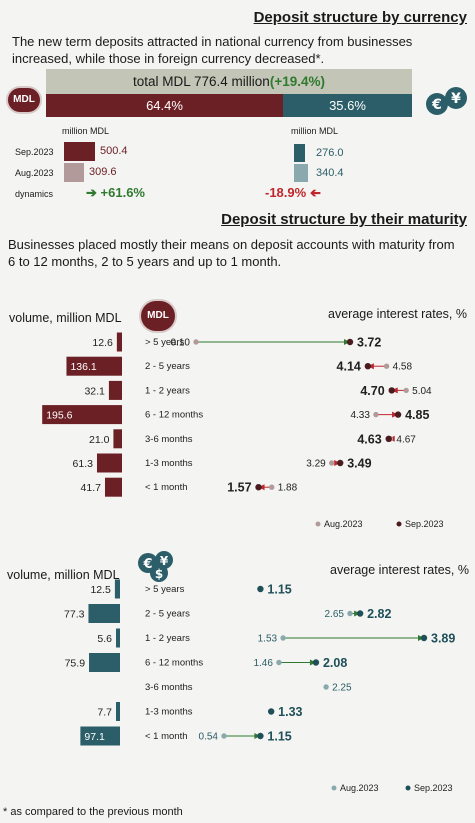  I want to click on chart1-volume-value: 21.0, so click(99, 440).